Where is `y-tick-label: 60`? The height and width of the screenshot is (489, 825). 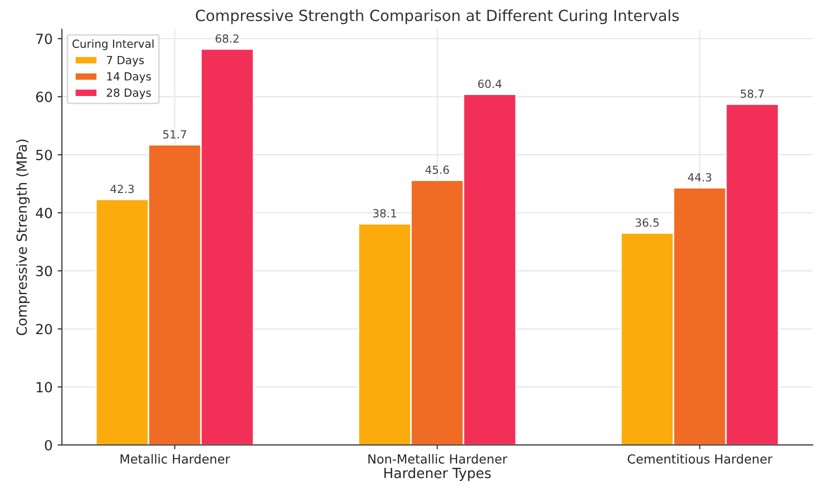
y-tick-label: 60 is located at coordinates (44, 97).